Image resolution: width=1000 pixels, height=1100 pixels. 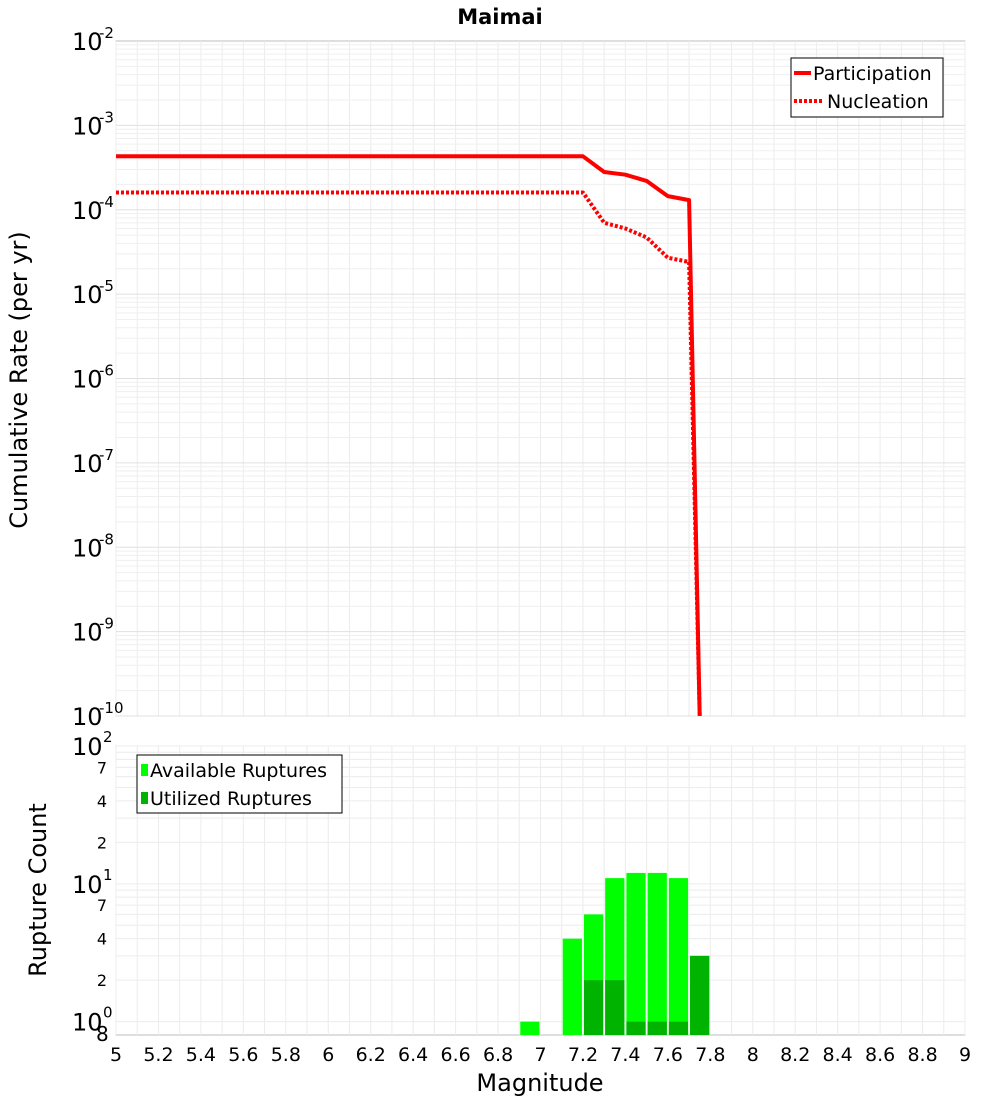 What do you see at coordinates (710, 1055) in the screenshot?
I see `magnitude-x-tick-label: 7.8` at bounding box center [710, 1055].